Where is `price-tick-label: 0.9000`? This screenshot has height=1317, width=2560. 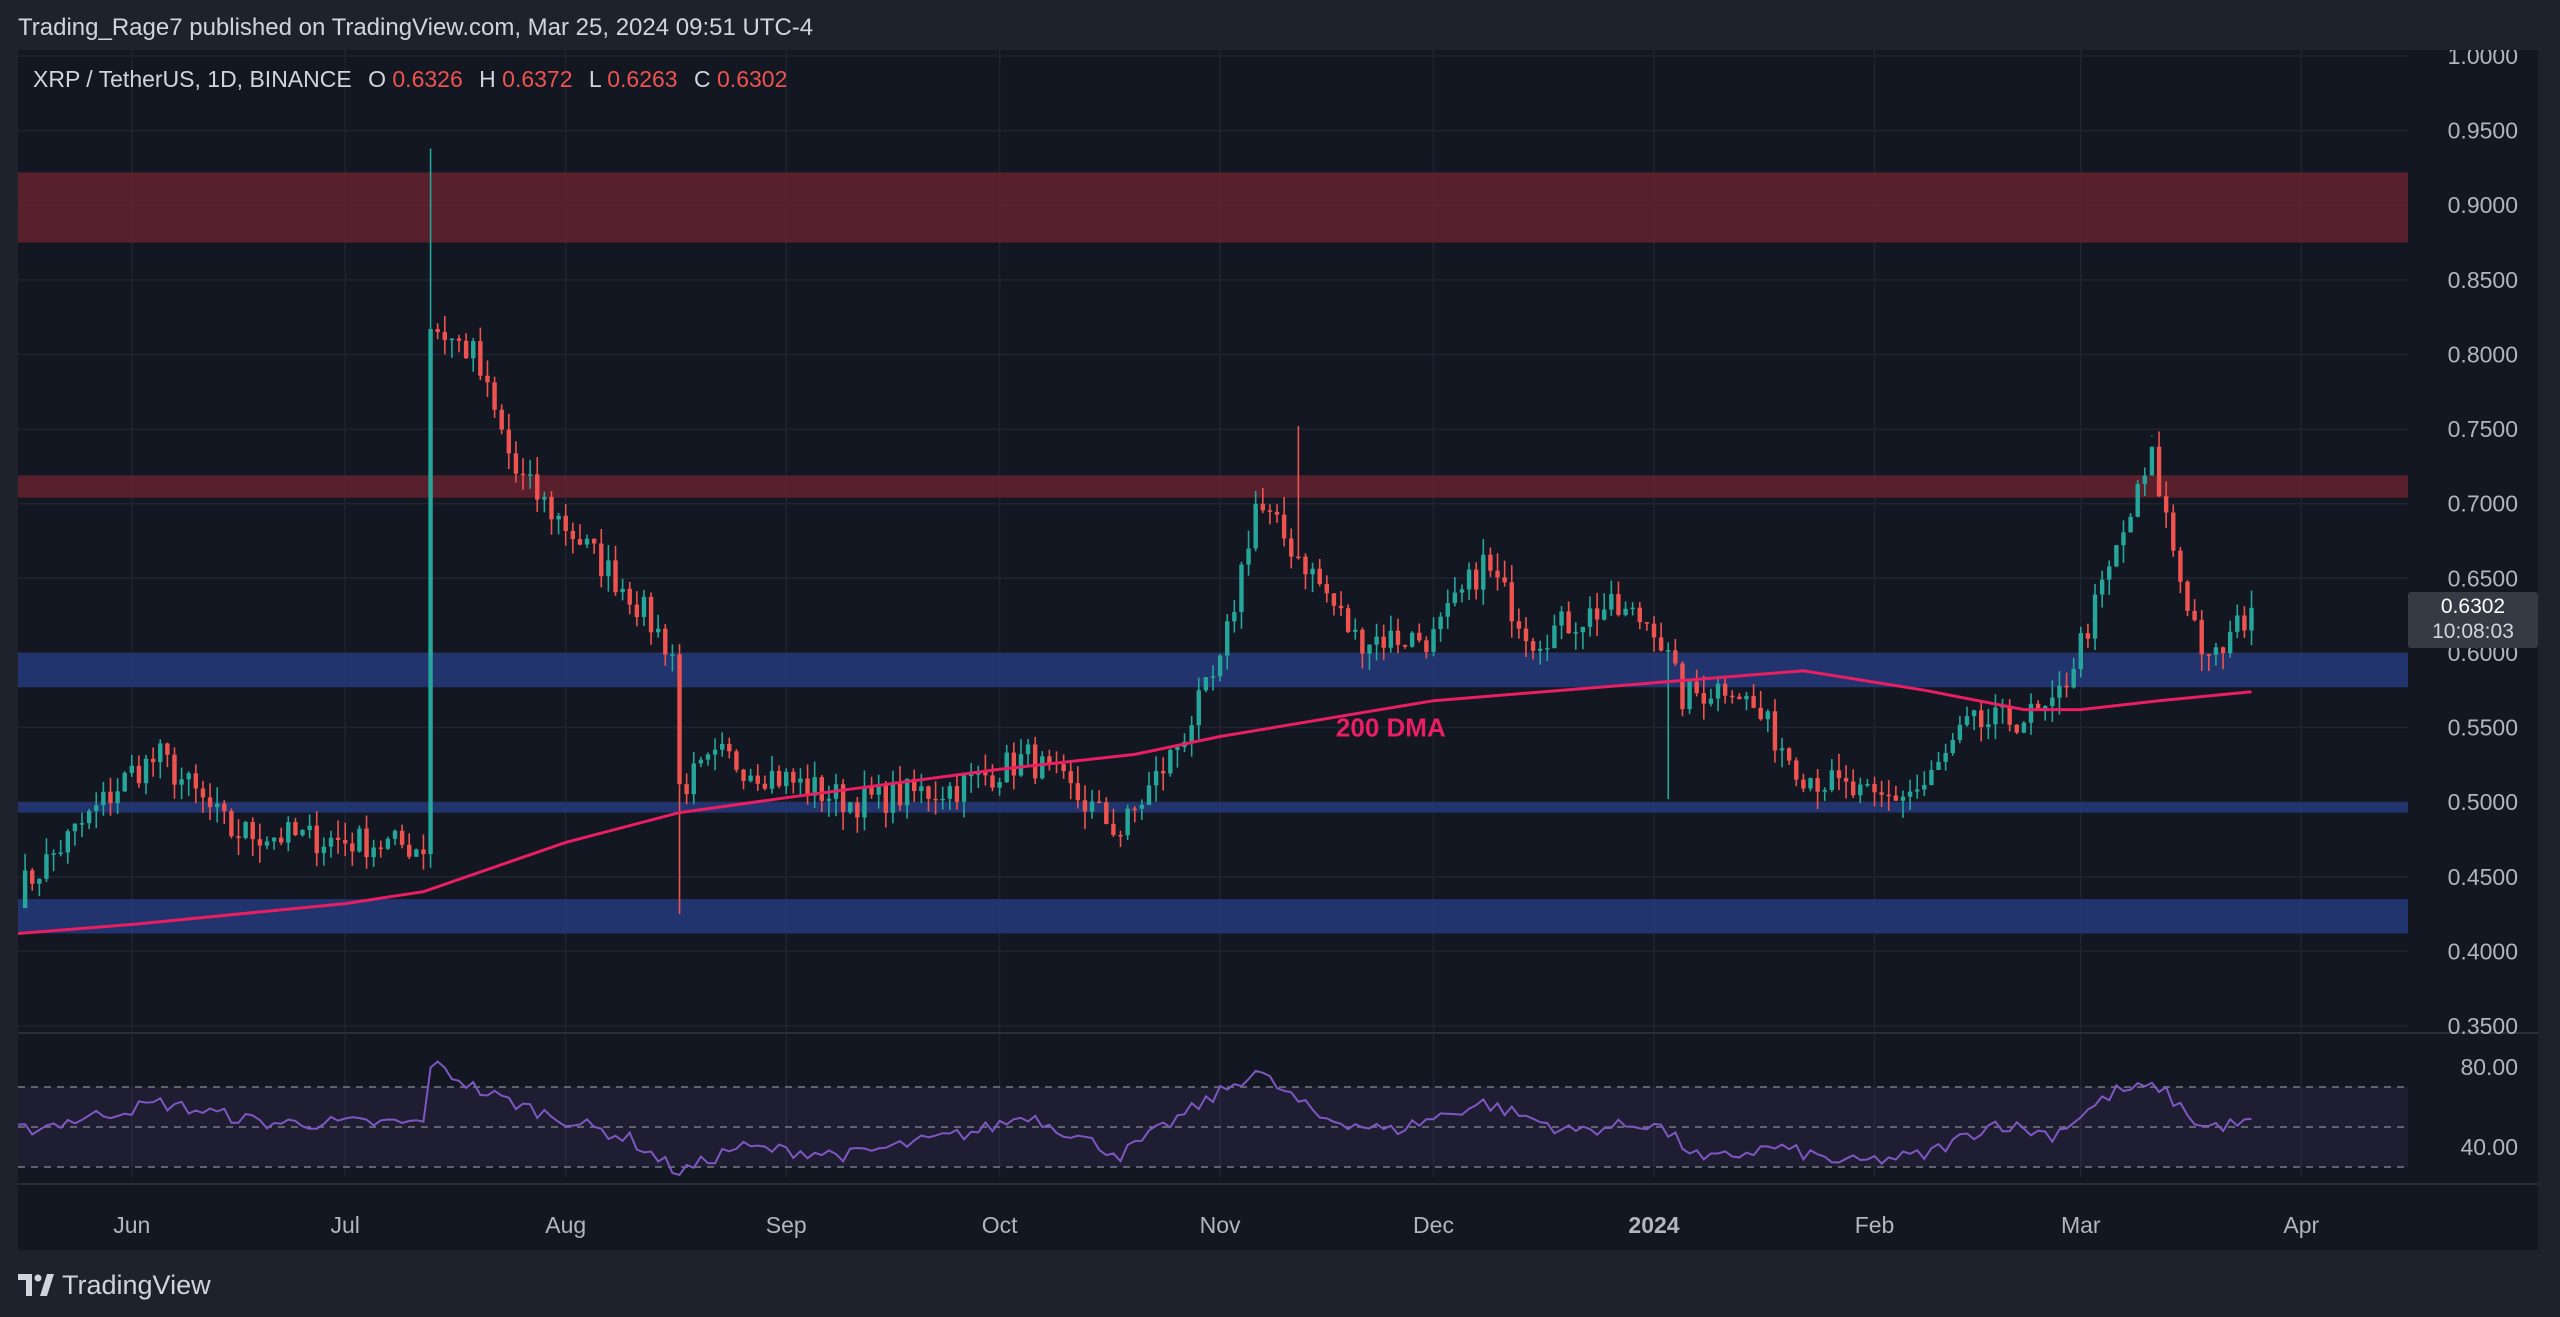
price-tick-label: 0.9000 is located at coordinates (2483, 205).